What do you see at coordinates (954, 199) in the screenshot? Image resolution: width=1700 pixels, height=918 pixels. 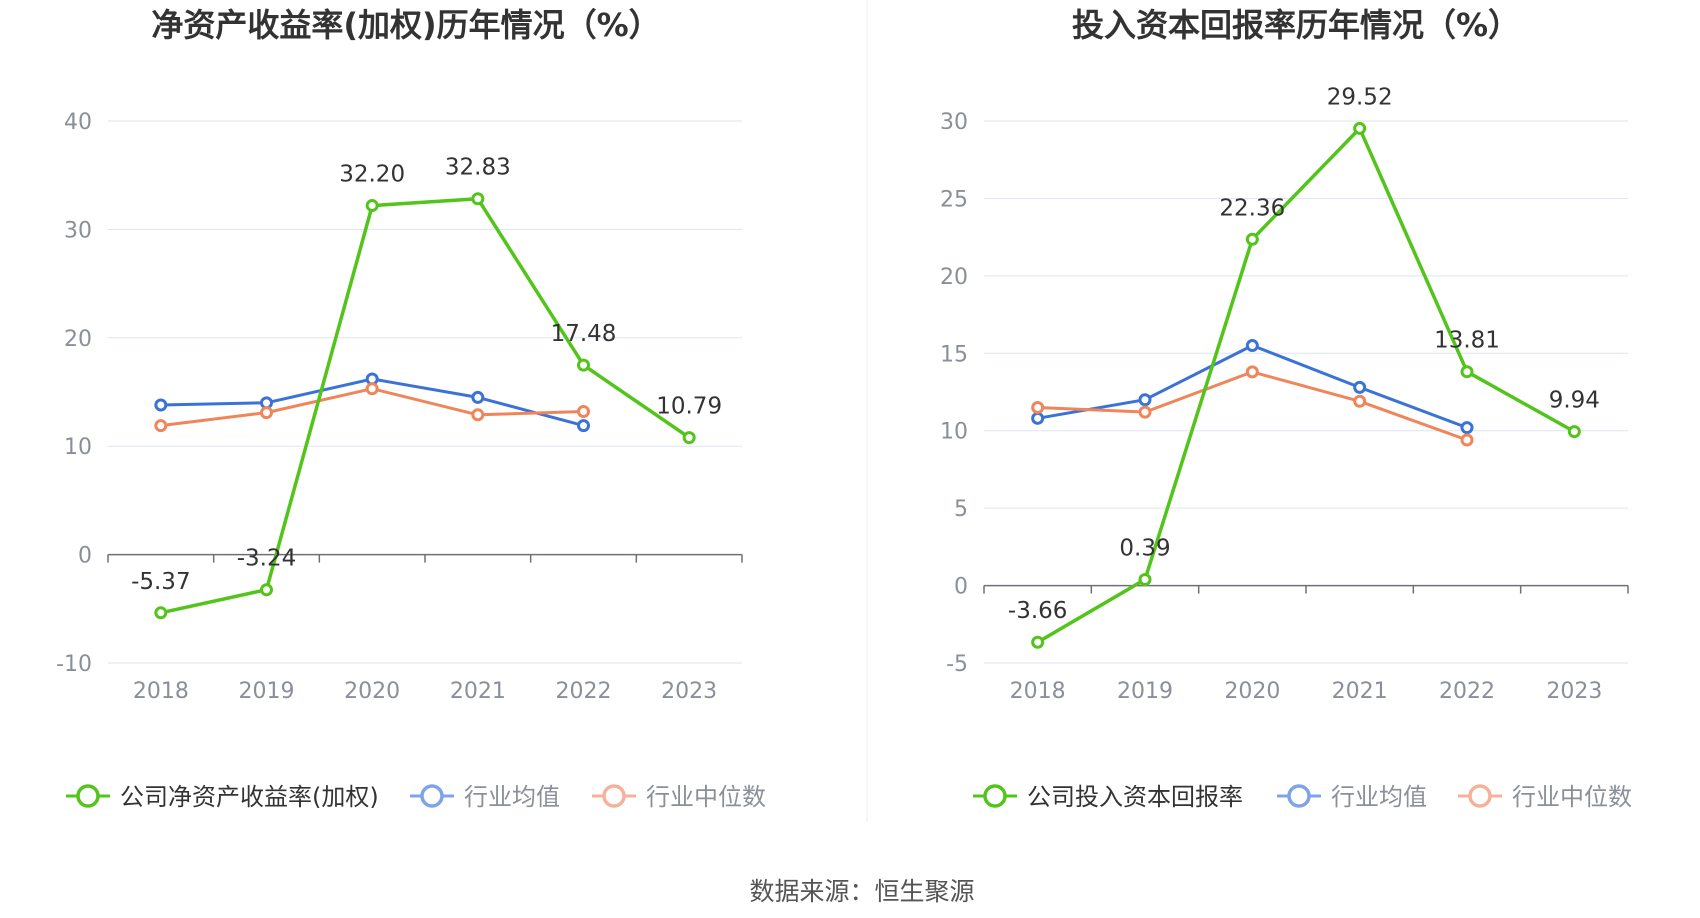 I see `y-tick-label: 25` at bounding box center [954, 199].